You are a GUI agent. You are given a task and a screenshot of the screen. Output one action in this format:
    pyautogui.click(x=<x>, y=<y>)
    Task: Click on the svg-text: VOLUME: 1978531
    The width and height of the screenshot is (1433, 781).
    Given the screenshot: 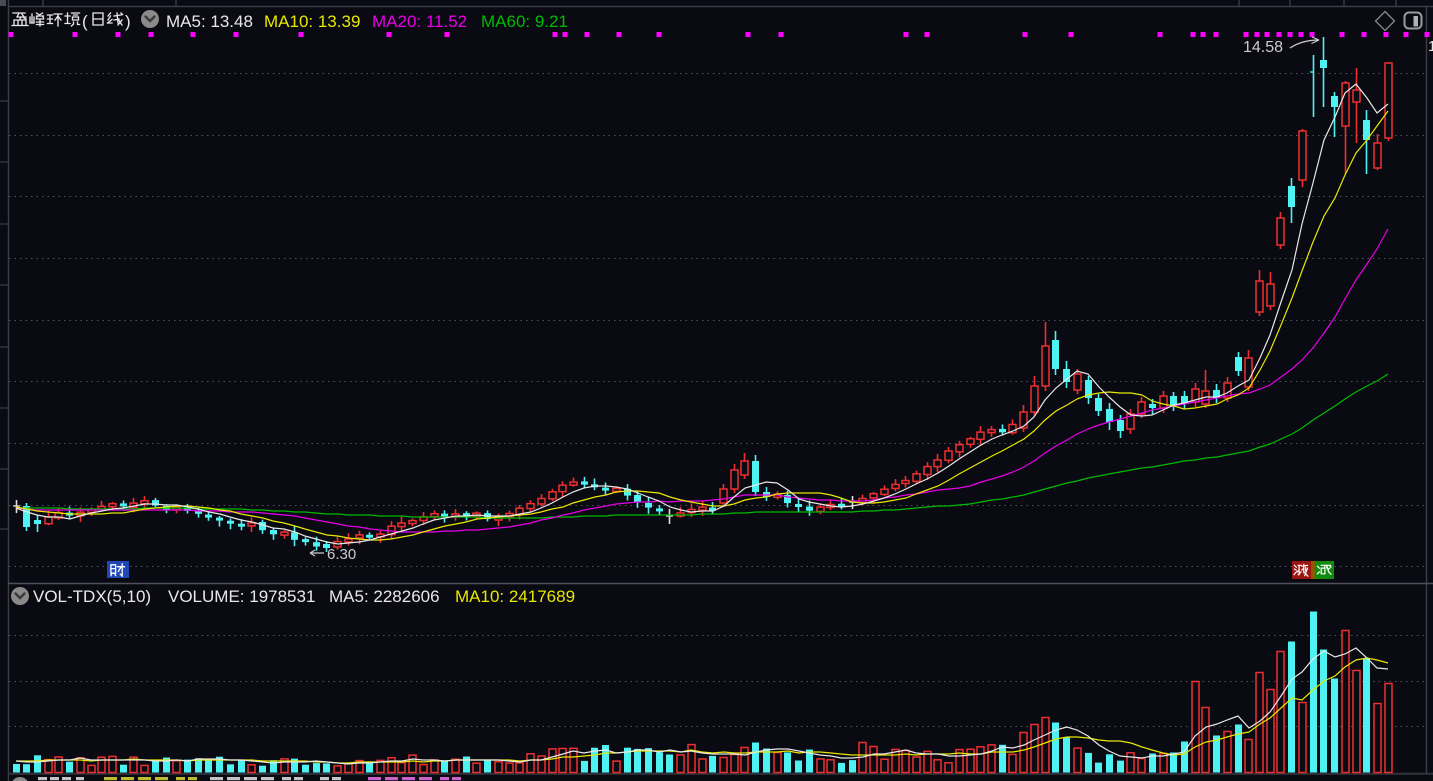 What is the action you would take?
    pyautogui.click(x=241, y=596)
    